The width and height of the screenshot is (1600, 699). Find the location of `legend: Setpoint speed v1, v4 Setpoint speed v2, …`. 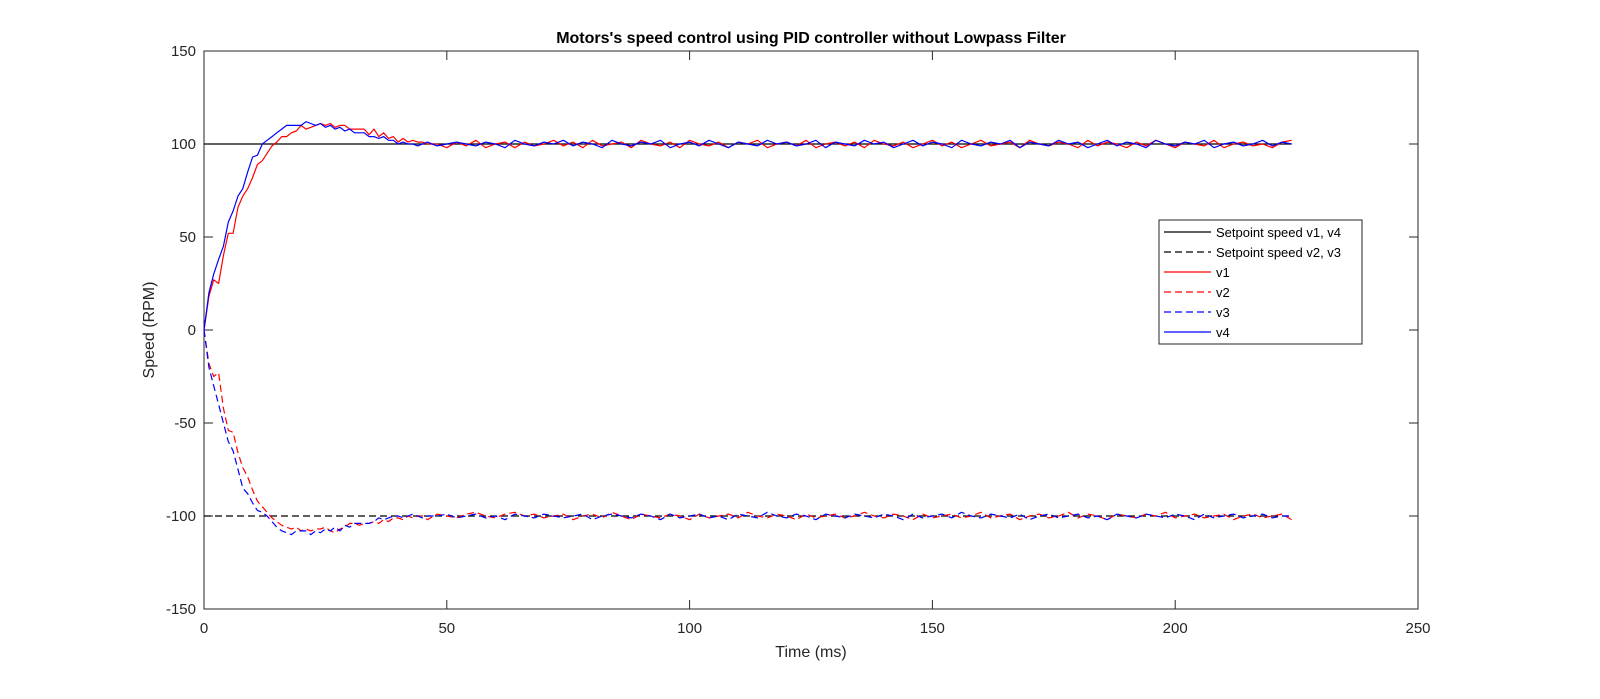

legend: Setpoint speed v1, v4 Setpoint speed v2, … is located at coordinates (1260, 282).